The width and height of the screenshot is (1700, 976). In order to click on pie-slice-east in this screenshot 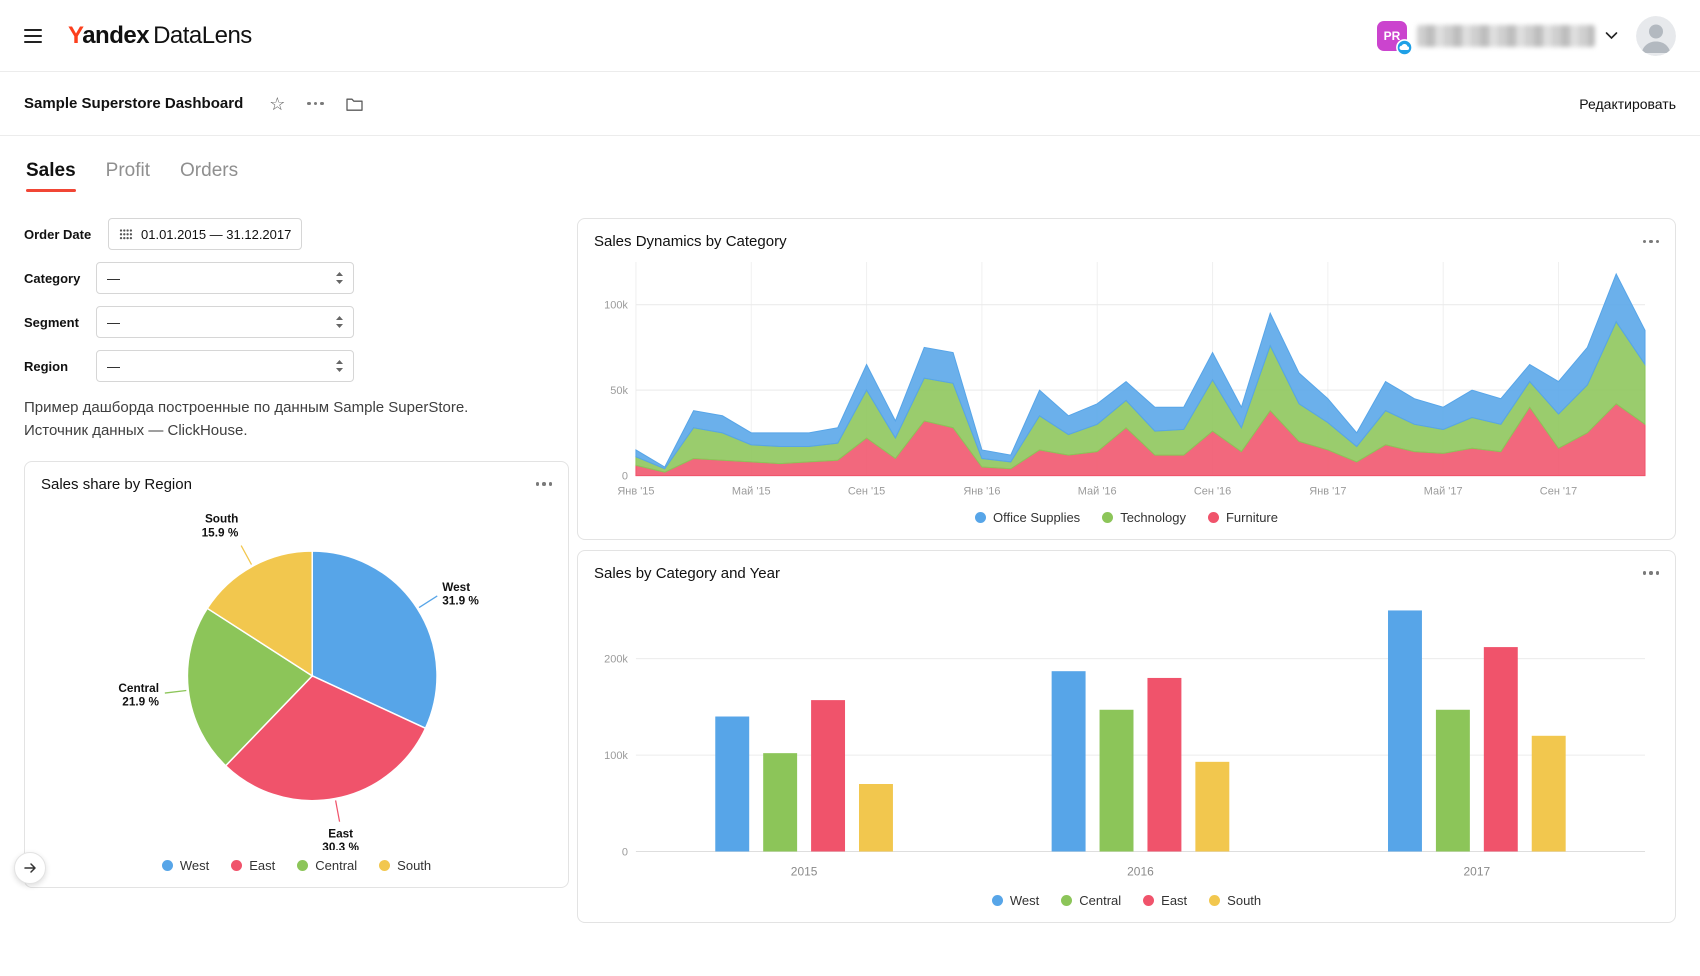, I will do `click(325, 737)`.